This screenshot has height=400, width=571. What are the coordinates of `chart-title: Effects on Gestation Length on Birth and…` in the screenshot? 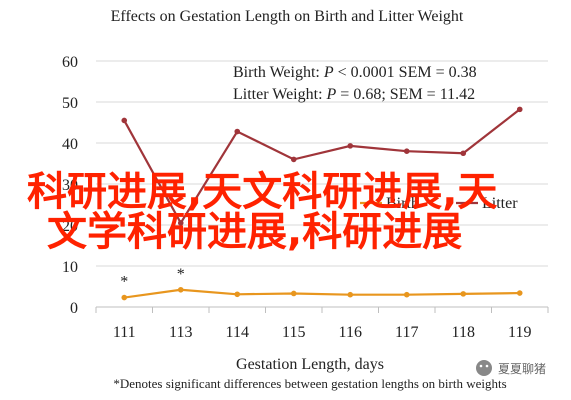 It's located at (287, 16).